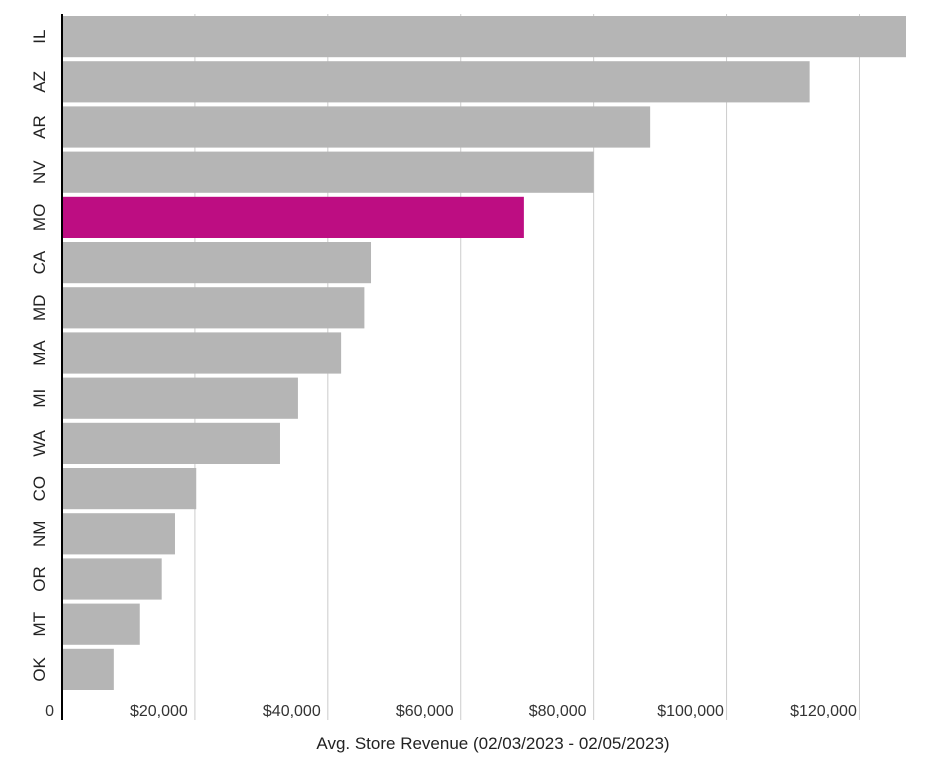 This screenshot has height=768, width=926. What do you see at coordinates (39, 579) in the screenshot?
I see `category-label: OR` at bounding box center [39, 579].